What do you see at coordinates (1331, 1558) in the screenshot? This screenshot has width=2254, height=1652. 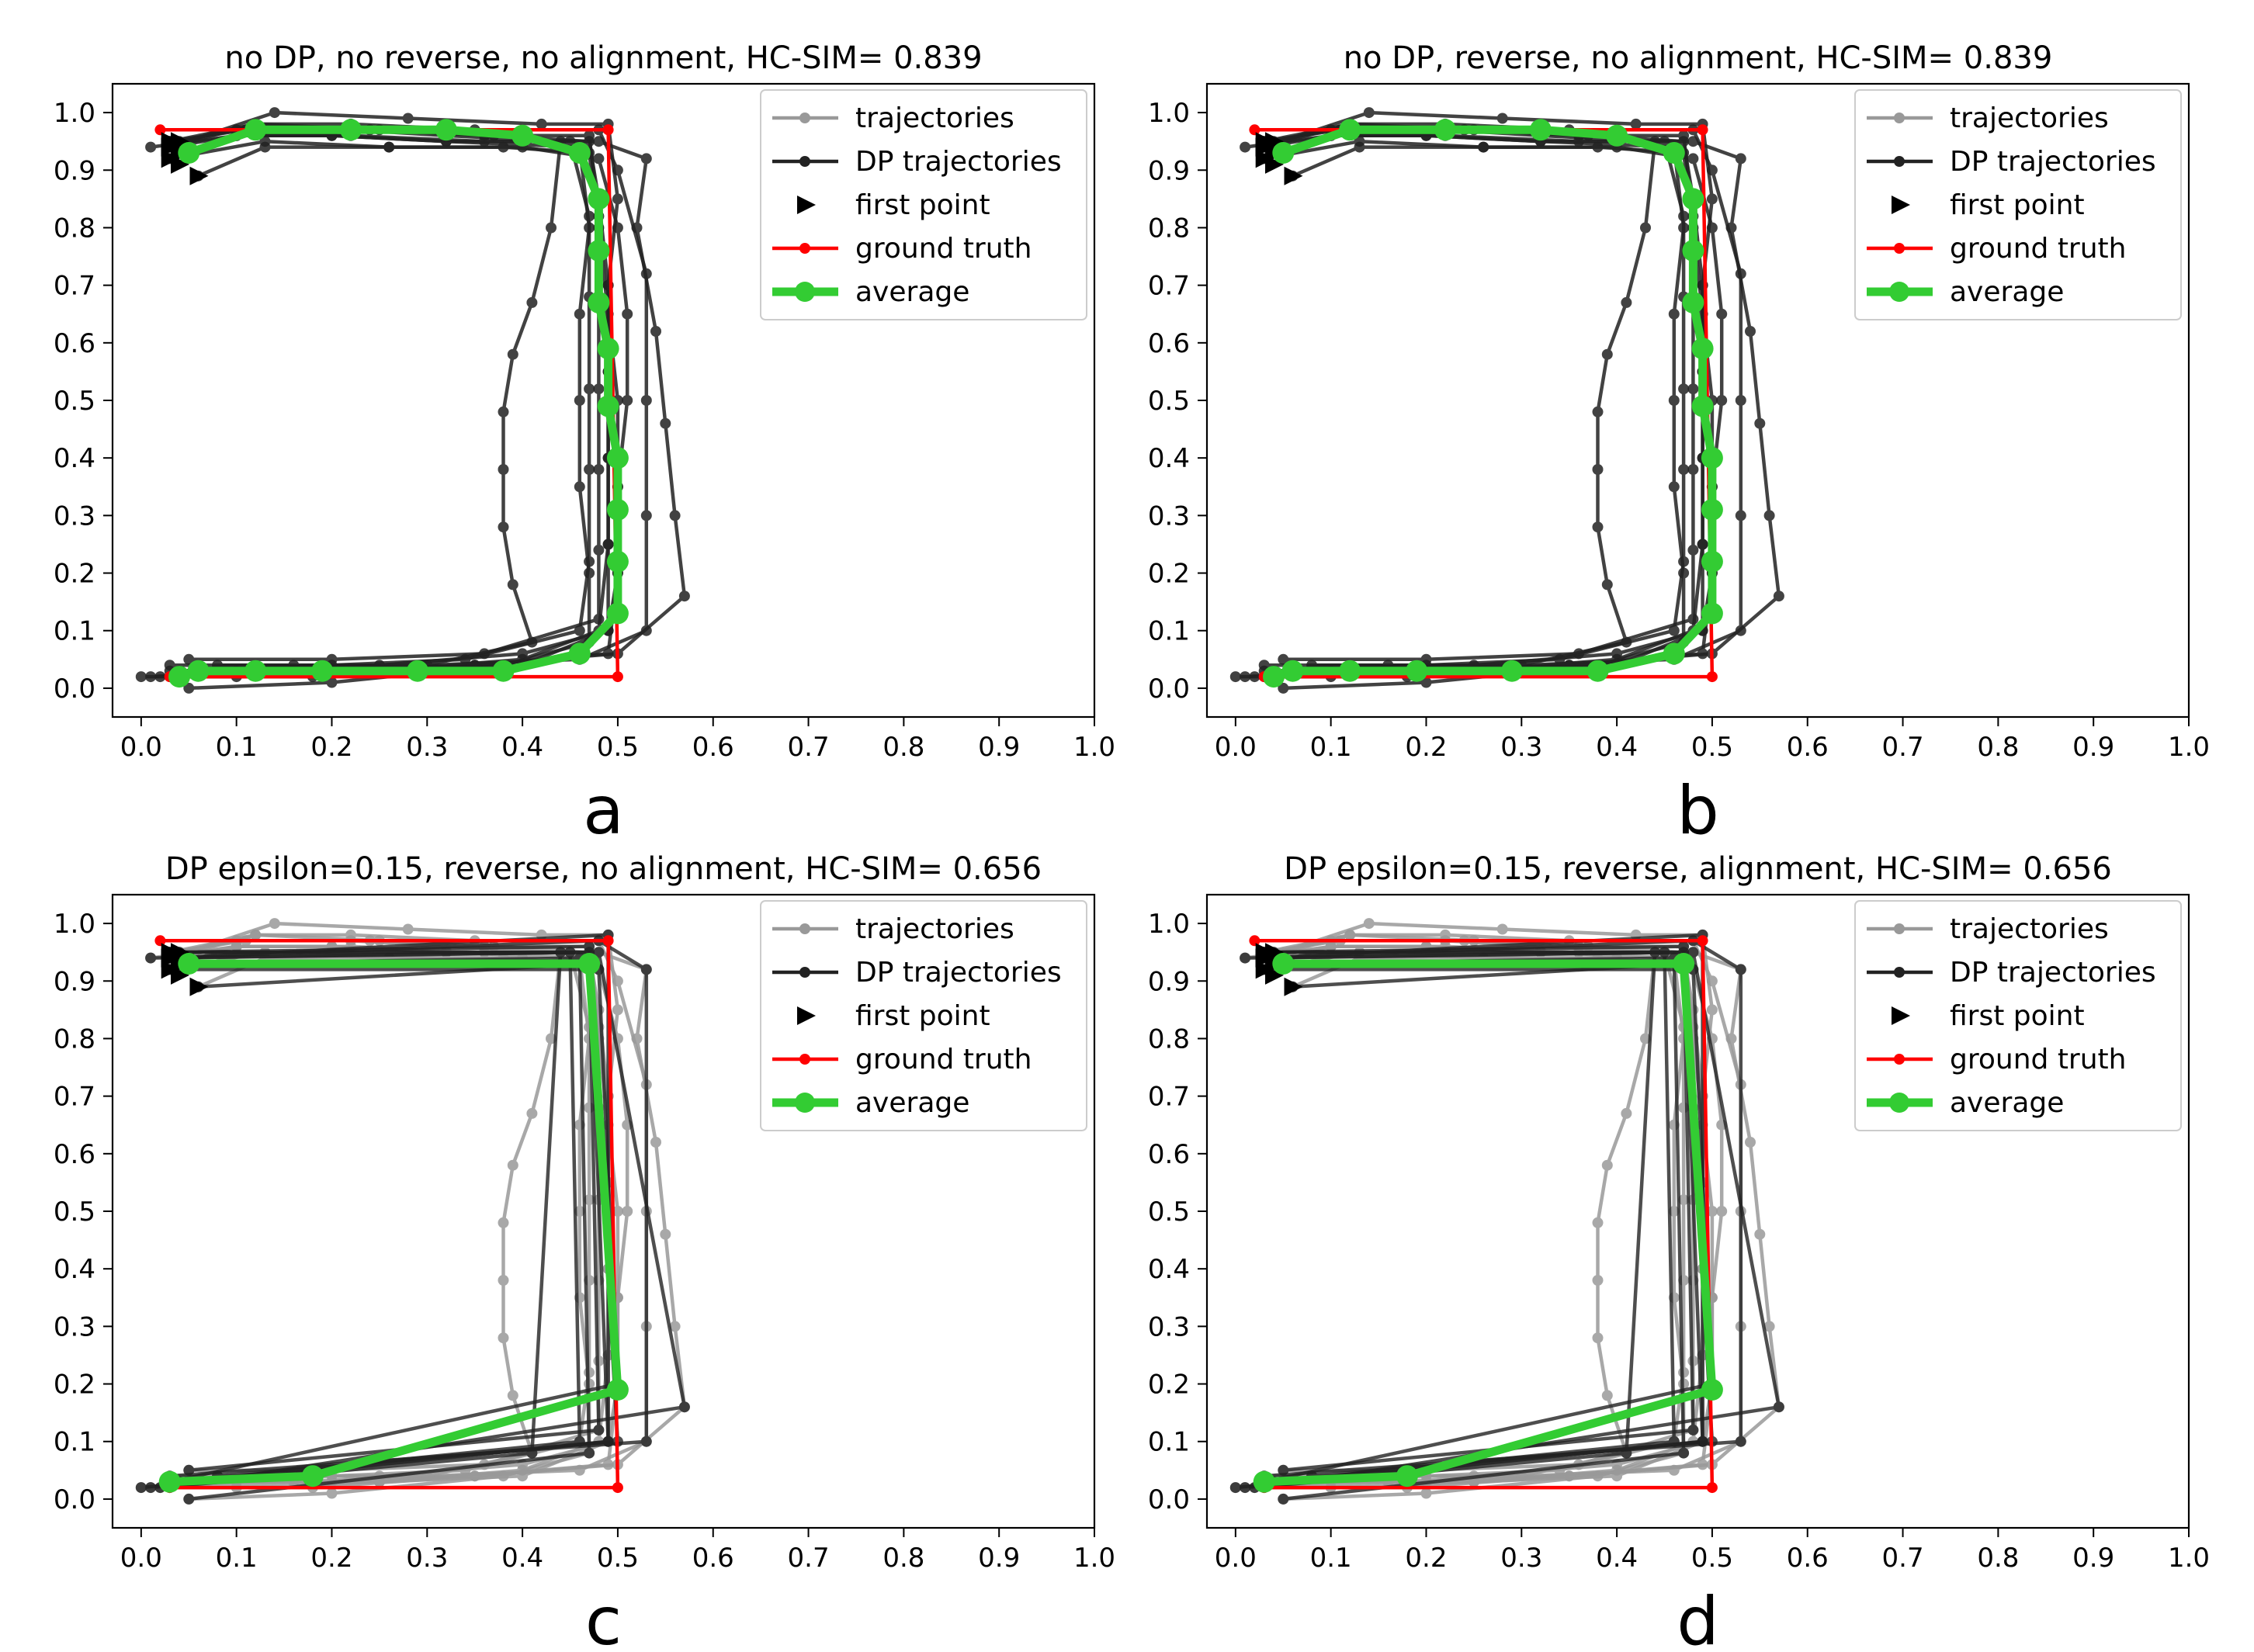 I see `x-tick-label: 0.1` at bounding box center [1331, 1558].